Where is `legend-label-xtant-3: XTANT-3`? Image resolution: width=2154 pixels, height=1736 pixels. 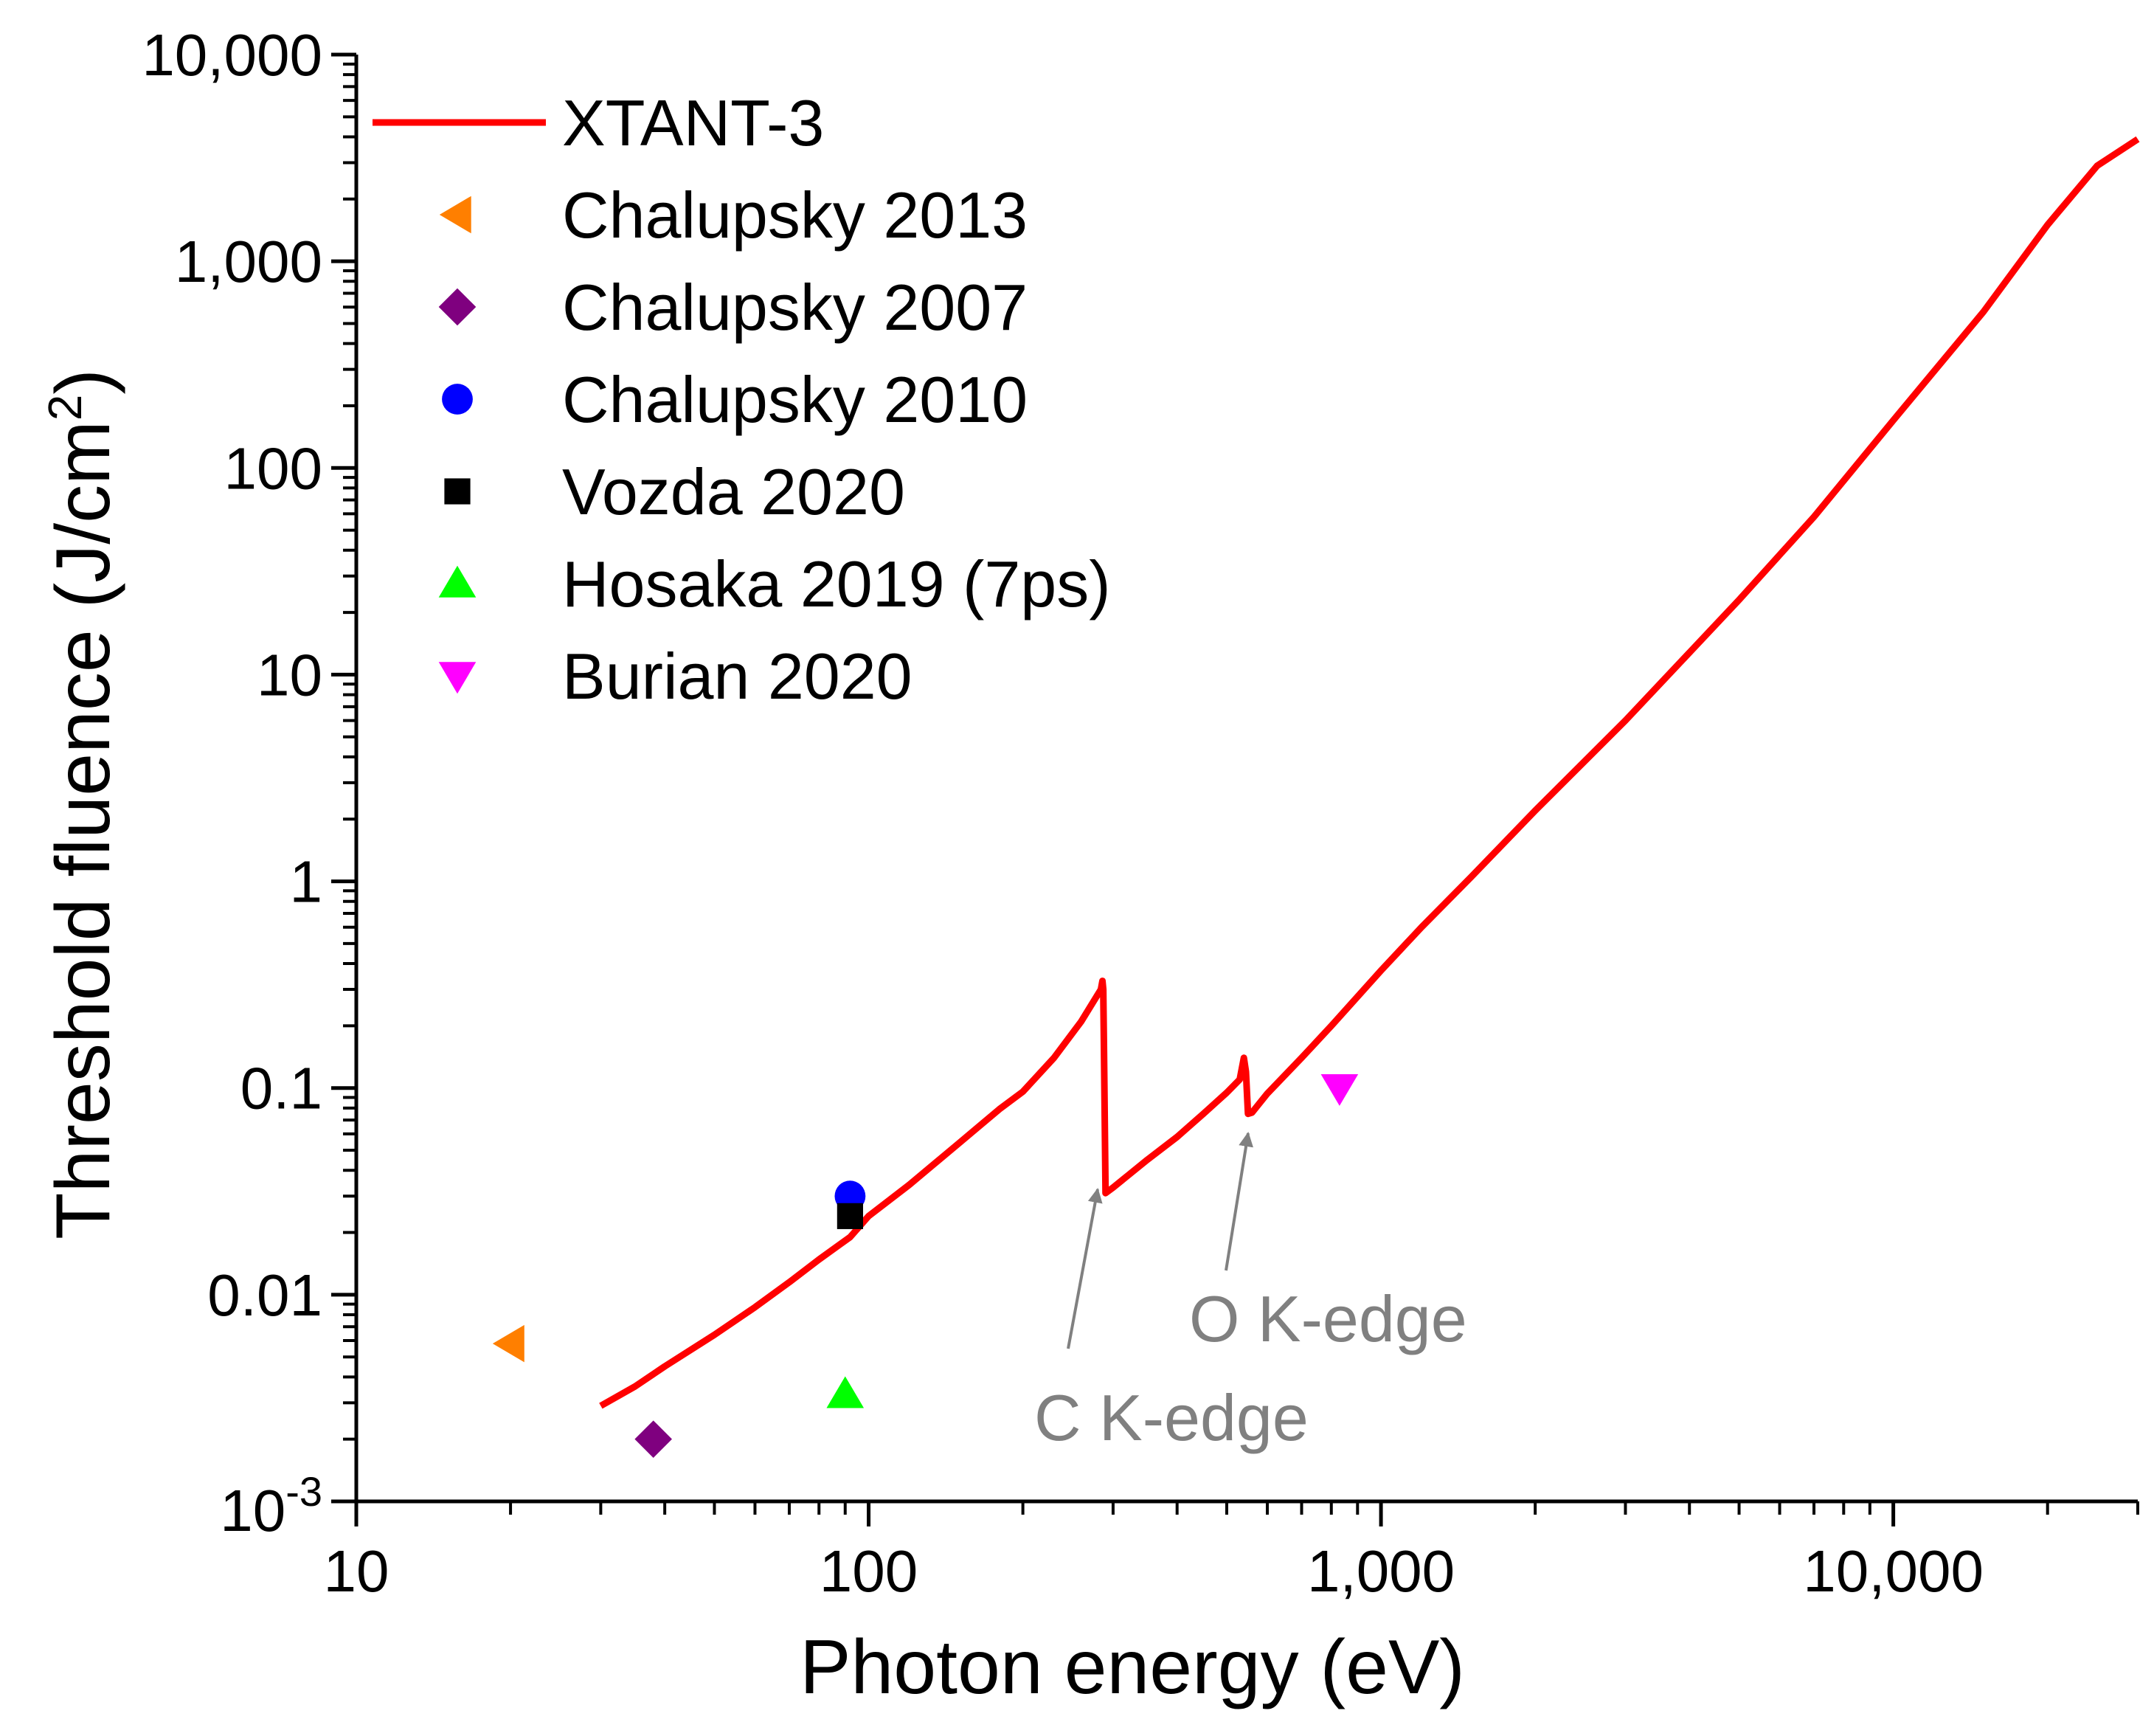
legend-label-xtant-3: XTANT-3 is located at coordinates (693, 122).